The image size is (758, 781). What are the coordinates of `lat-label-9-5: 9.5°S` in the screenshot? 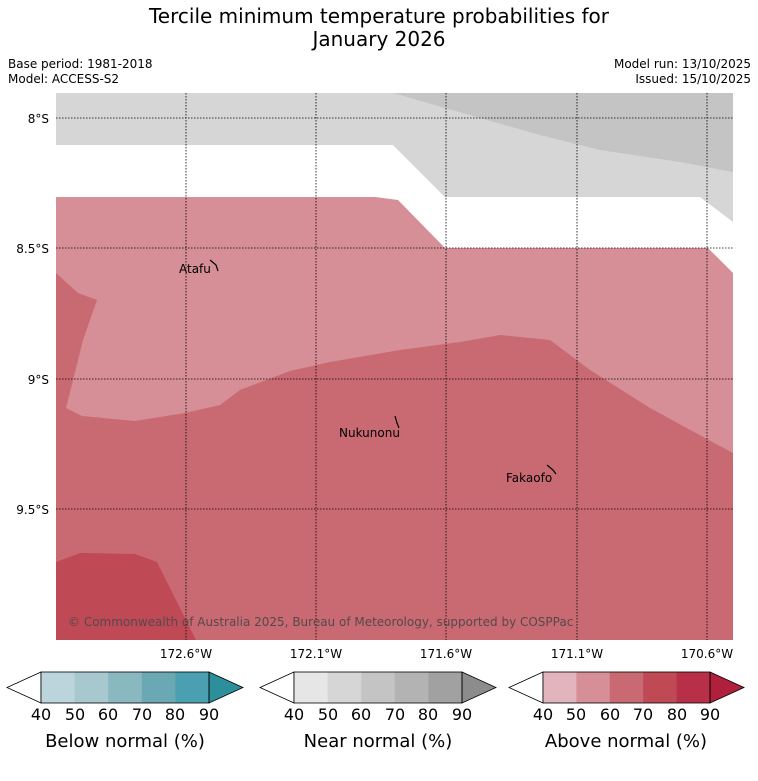 It's located at (32, 510).